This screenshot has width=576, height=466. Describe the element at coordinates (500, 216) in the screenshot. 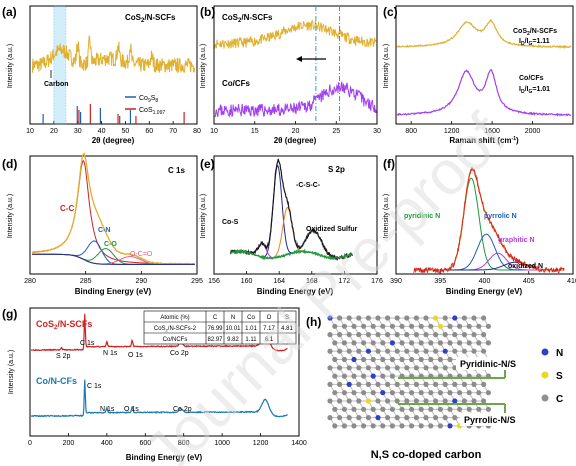

I see `panel-f-label-pyrrolic: pyrrolic N` at that location.